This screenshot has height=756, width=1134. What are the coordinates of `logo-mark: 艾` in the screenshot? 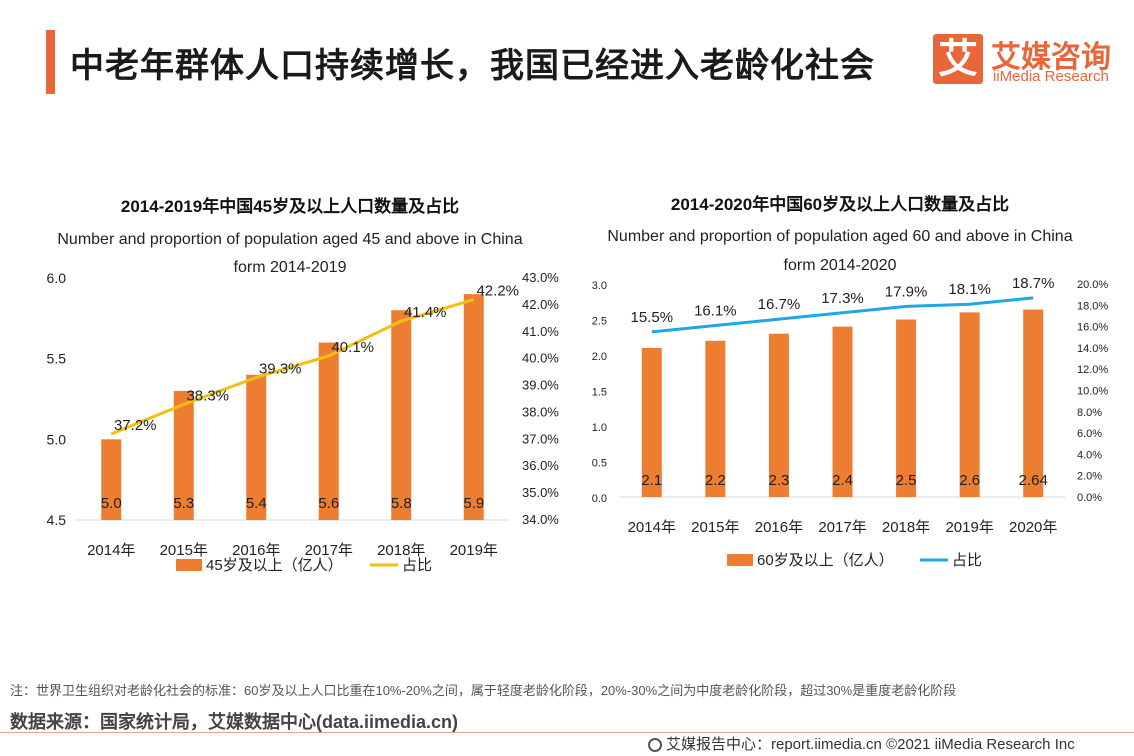 It's located at (958, 59).